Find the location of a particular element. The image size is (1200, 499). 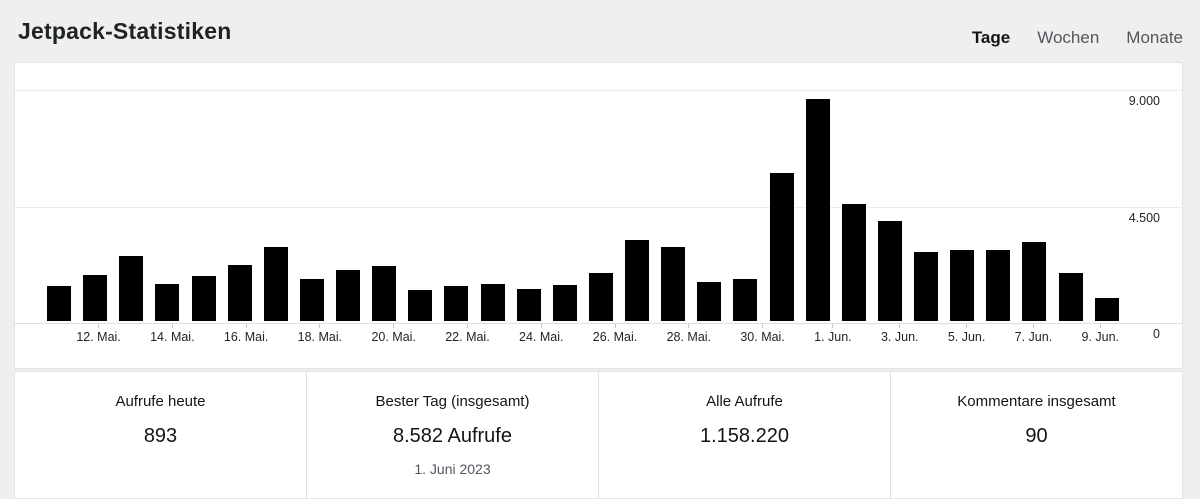

x-axis-tick-label: 30. Mai. is located at coordinates (762, 337).